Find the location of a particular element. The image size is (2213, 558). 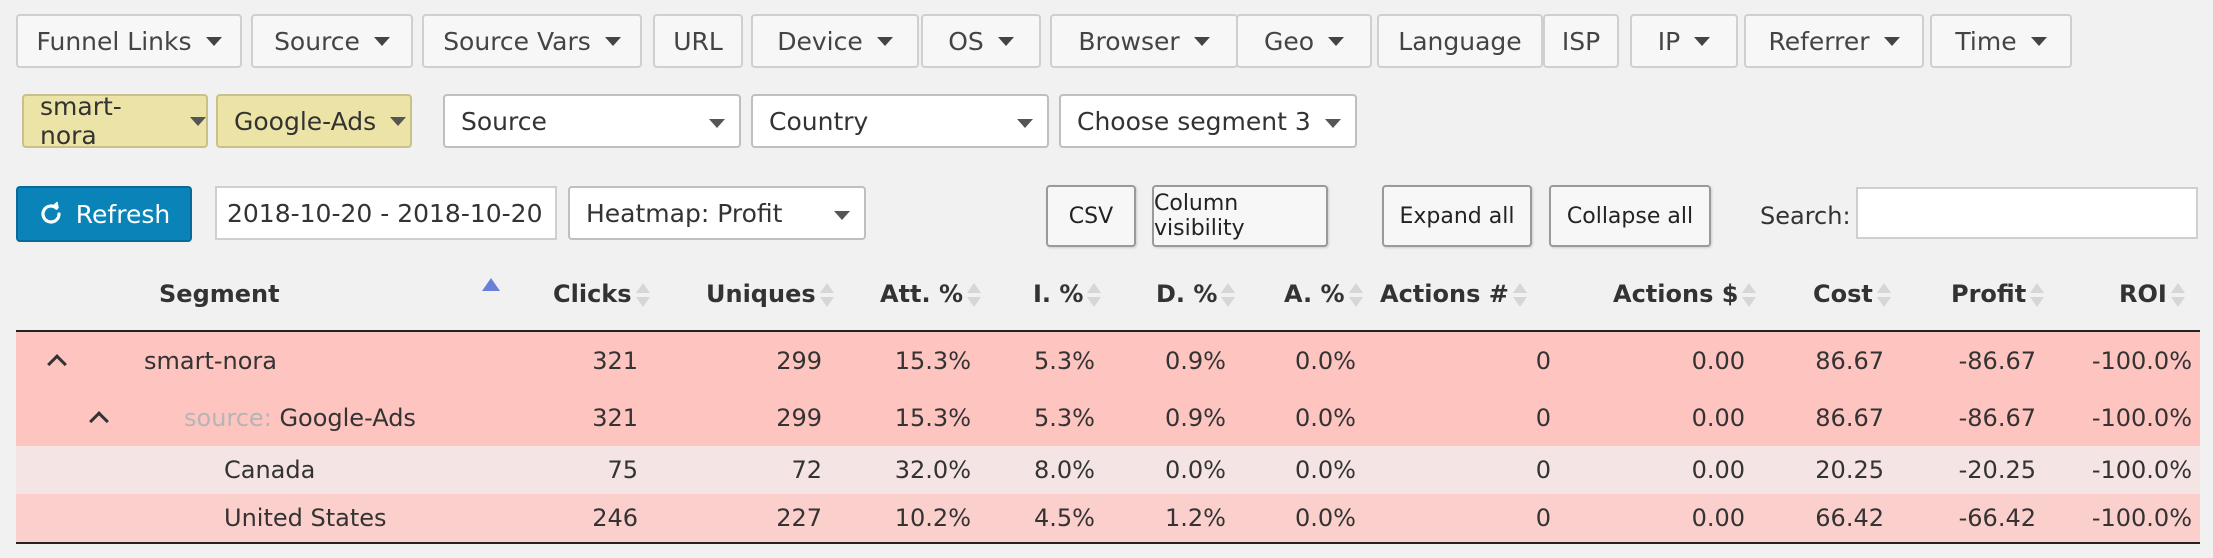

segment-prefix: source: is located at coordinates (228, 418).